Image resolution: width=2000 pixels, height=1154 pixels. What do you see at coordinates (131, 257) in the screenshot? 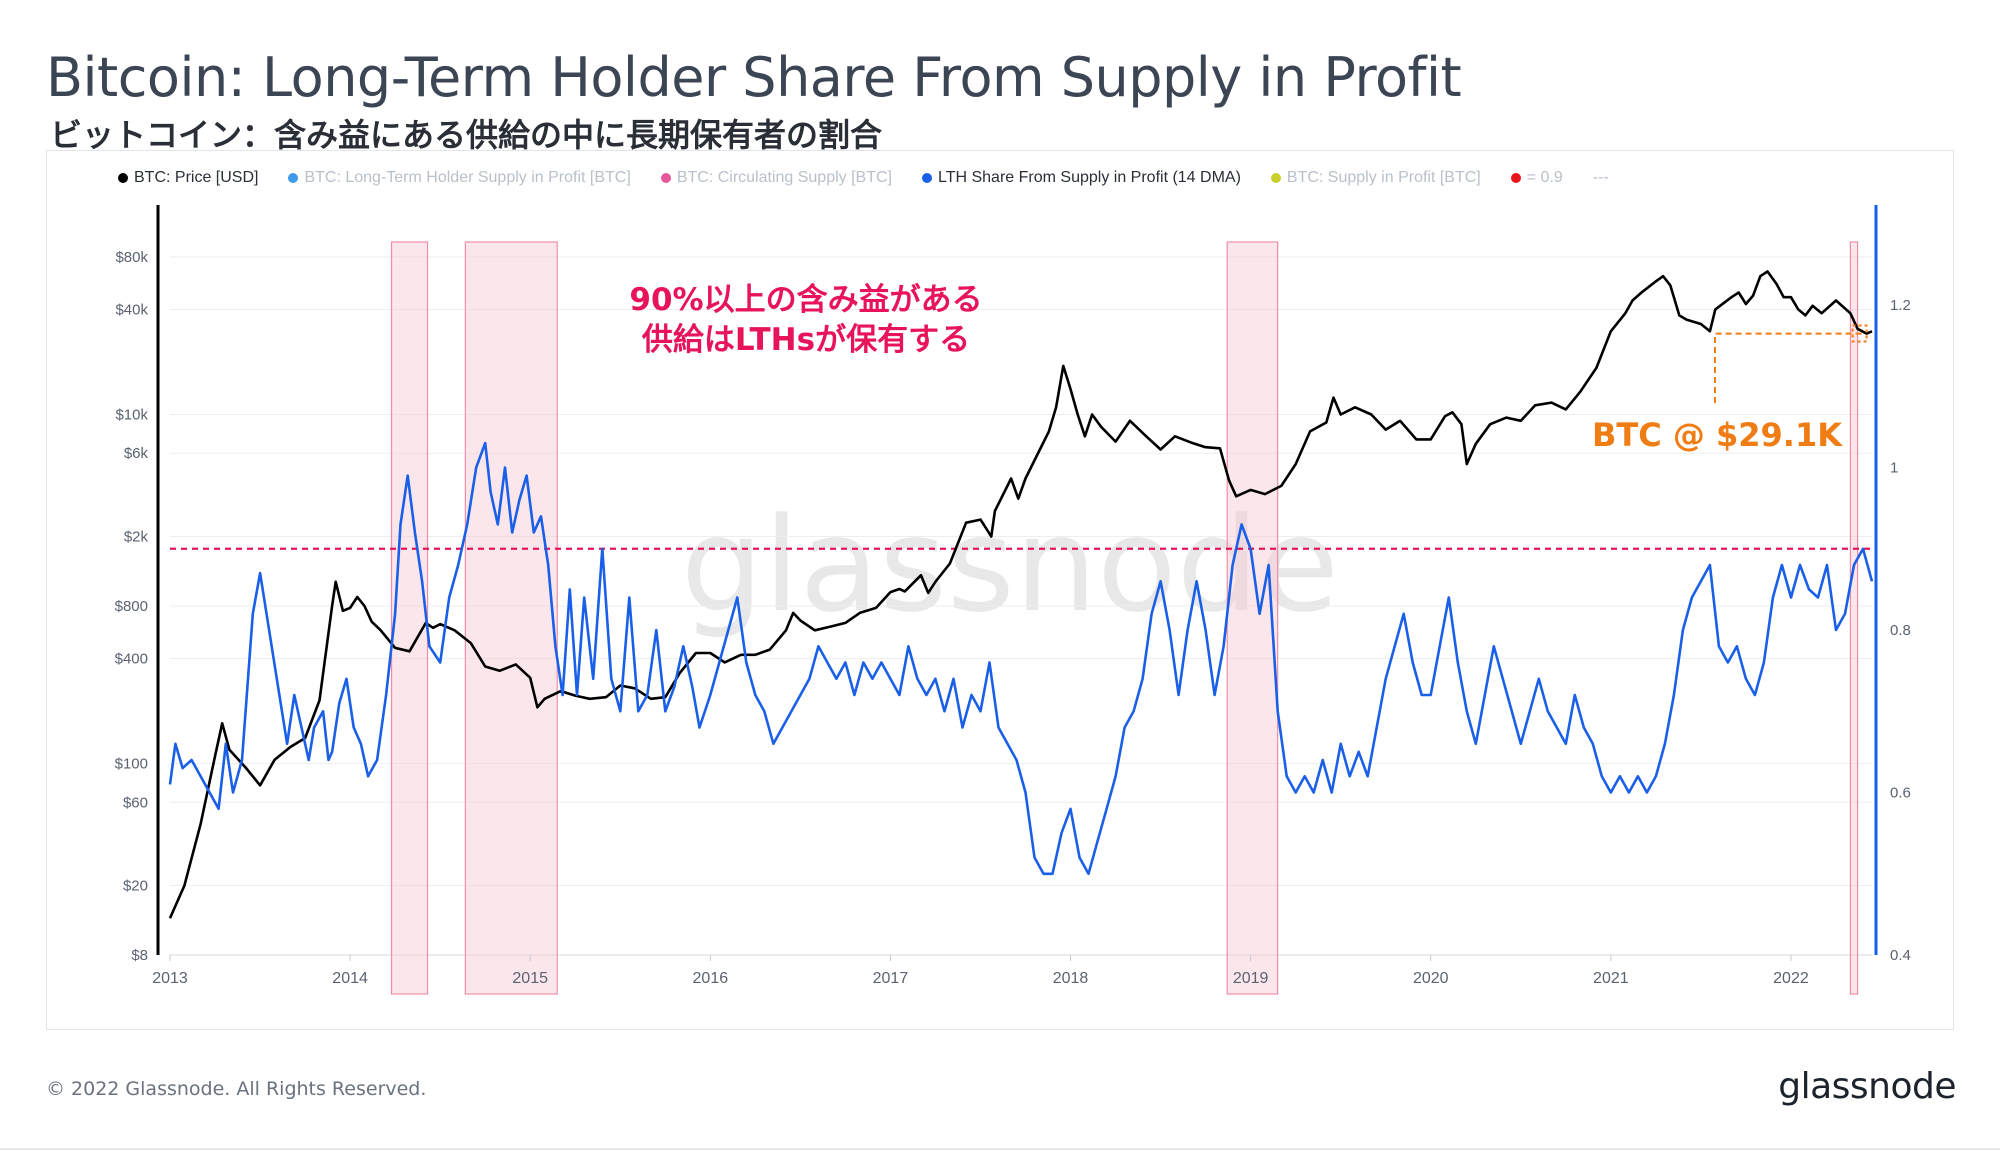
I see `y-left-tick-label: $80k` at bounding box center [131, 257].